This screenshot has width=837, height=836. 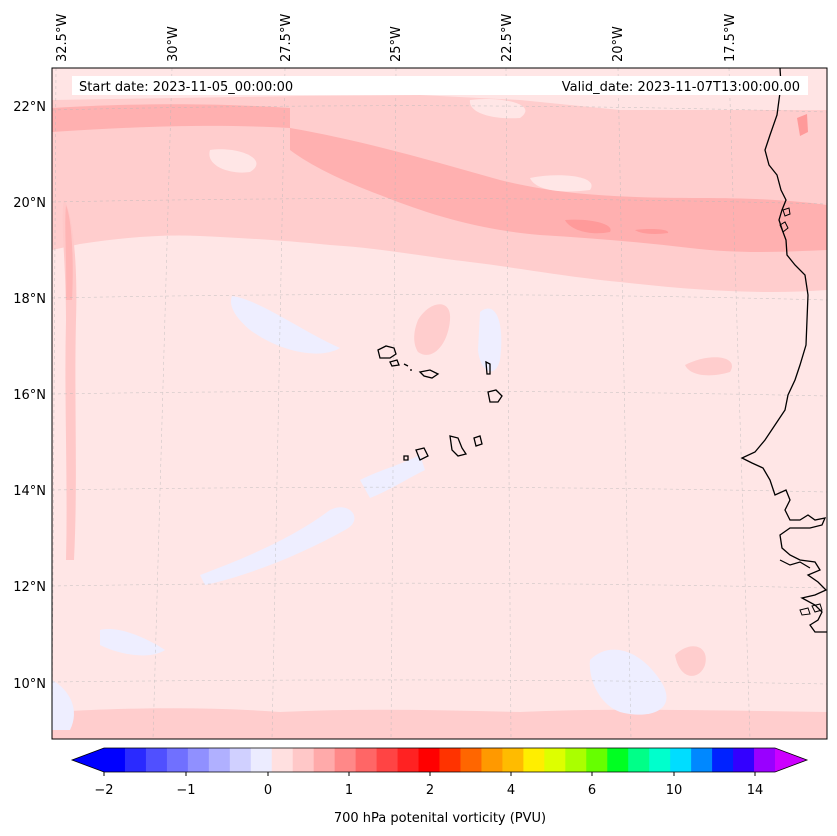 I want to click on lon-label: 32.5°W, so click(x=62, y=38).